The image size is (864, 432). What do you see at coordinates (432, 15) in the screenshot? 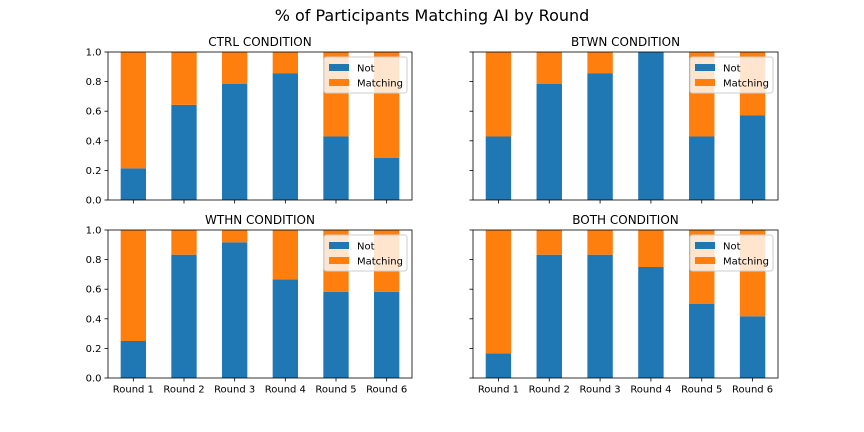
I see `figure-title: % of Participants Matching AI by Round` at bounding box center [432, 15].